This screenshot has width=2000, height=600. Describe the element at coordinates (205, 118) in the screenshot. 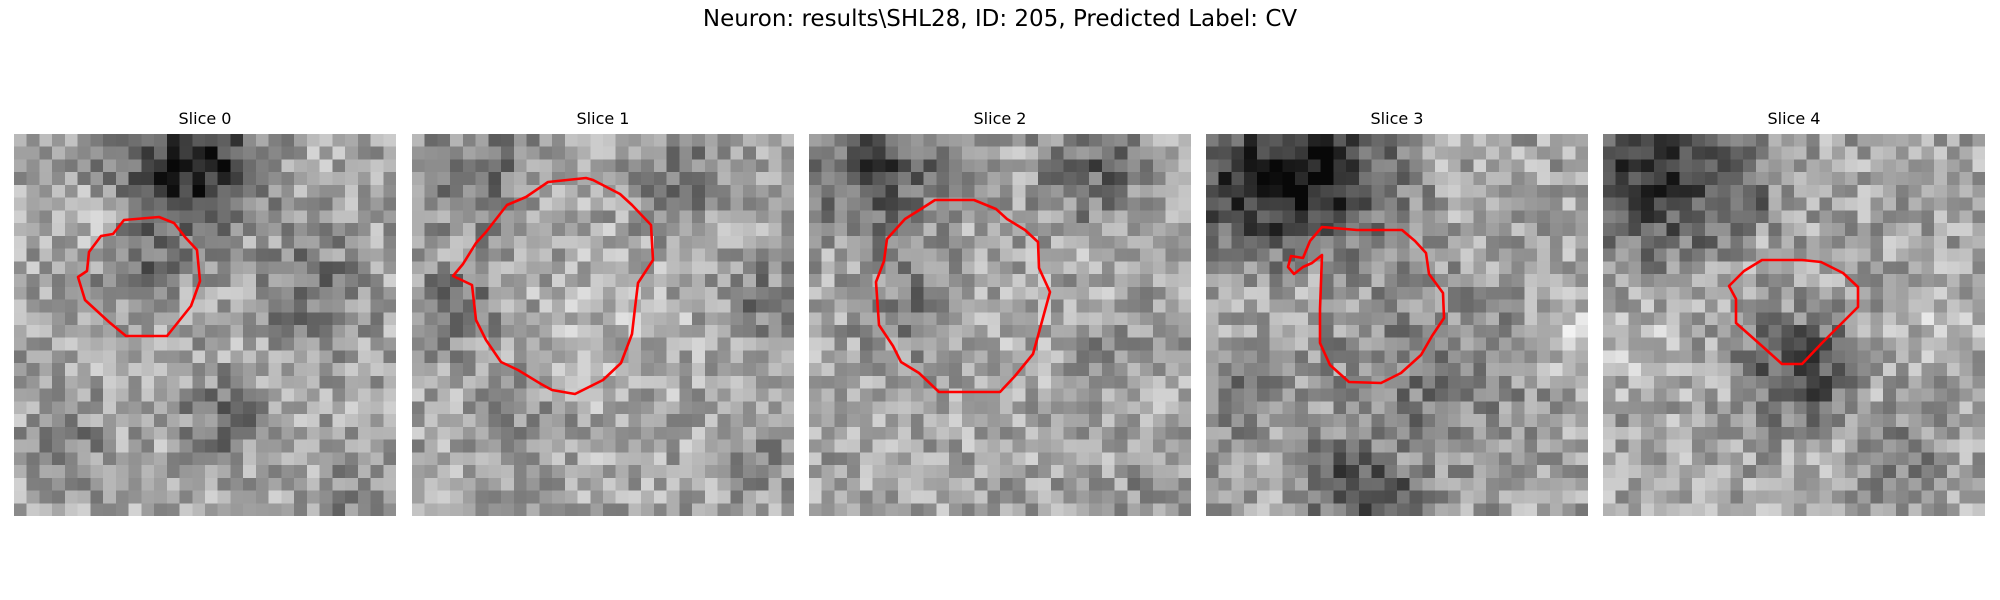

I see `slice-title: Slice 0` at that location.